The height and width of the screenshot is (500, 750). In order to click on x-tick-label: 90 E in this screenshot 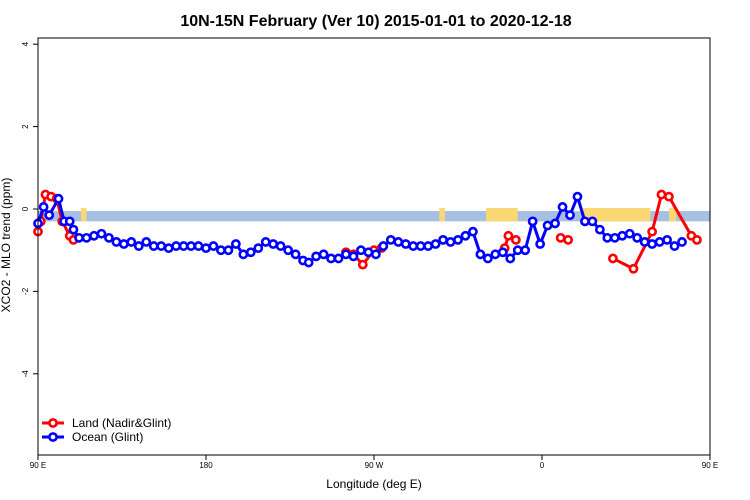, I will do `click(710, 465)`.